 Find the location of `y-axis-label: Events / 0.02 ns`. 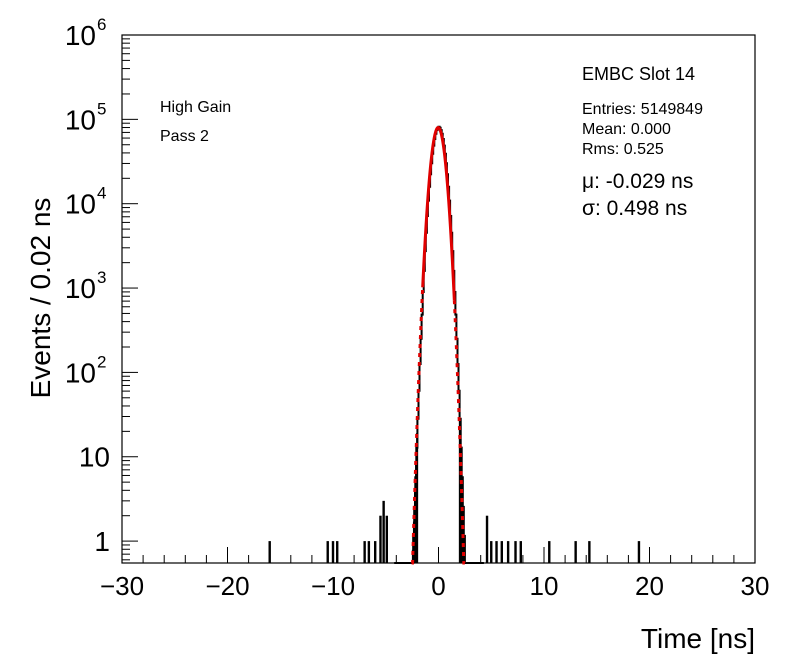

y-axis-label: Events / 0.02 ns is located at coordinates (40, 298).